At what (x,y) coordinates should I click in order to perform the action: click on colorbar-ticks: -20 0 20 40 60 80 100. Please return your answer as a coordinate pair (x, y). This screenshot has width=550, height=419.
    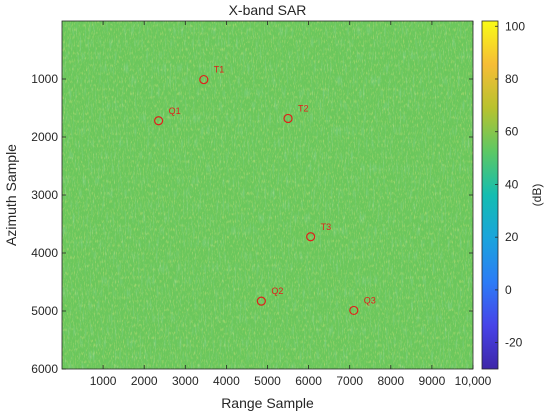
    Looking at the image, I should click on (510, 184).